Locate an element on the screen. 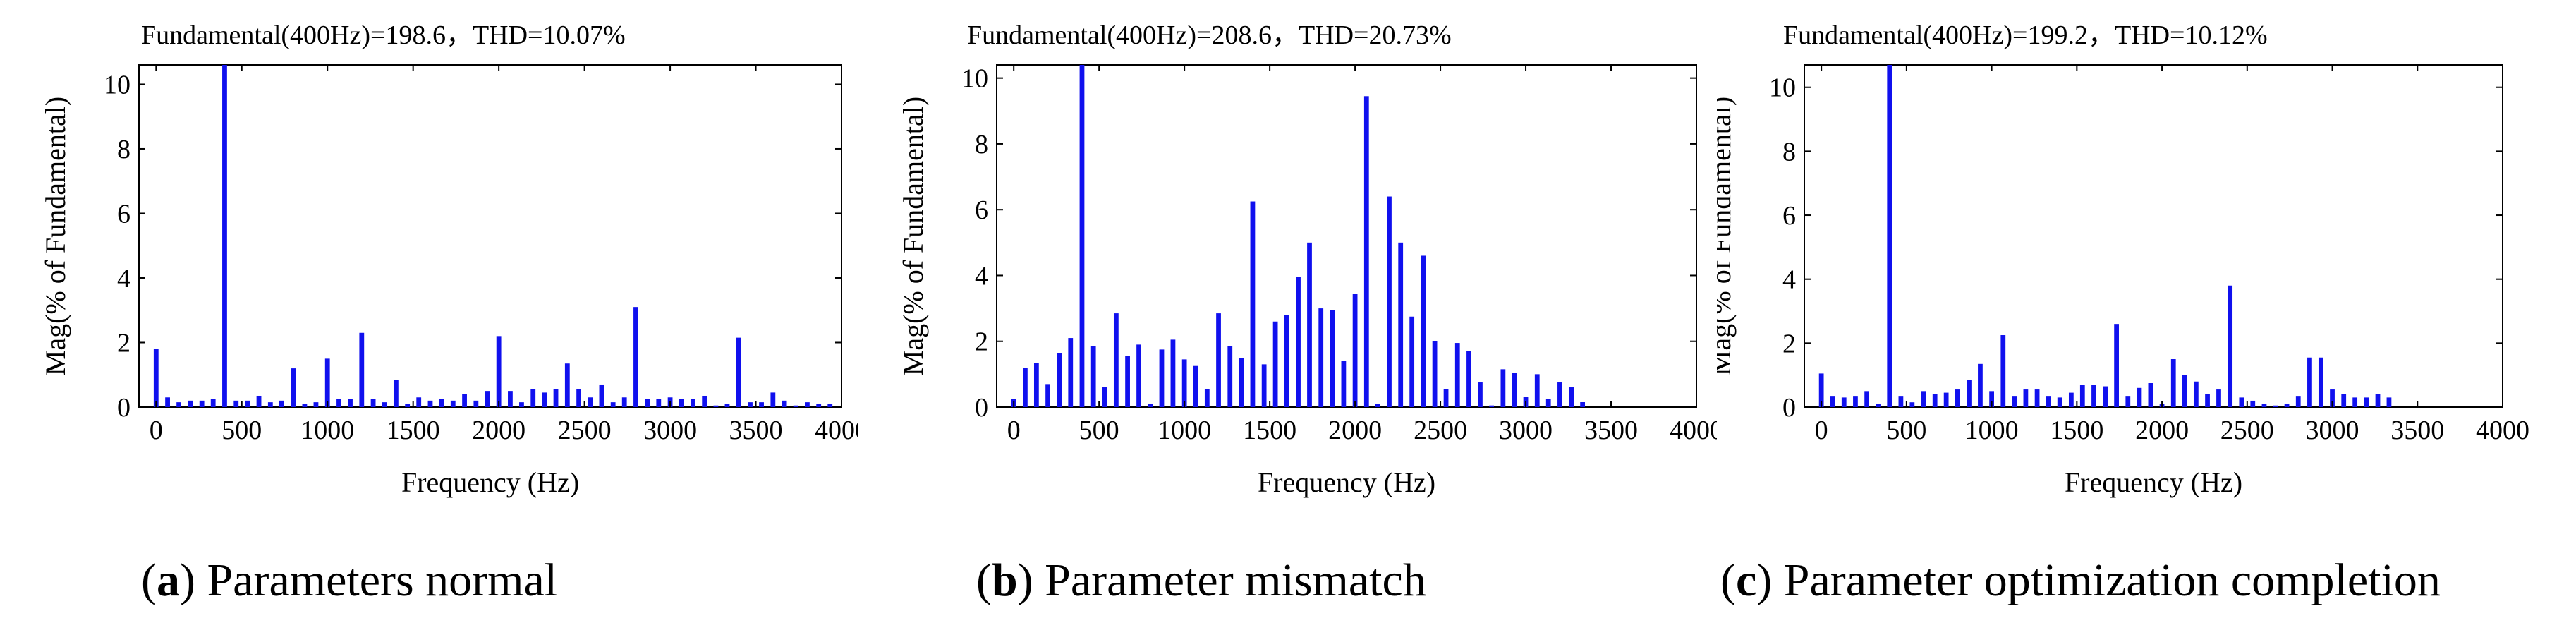 The image size is (2576, 635). y-tick-label: 8 is located at coordinates (123, 149).